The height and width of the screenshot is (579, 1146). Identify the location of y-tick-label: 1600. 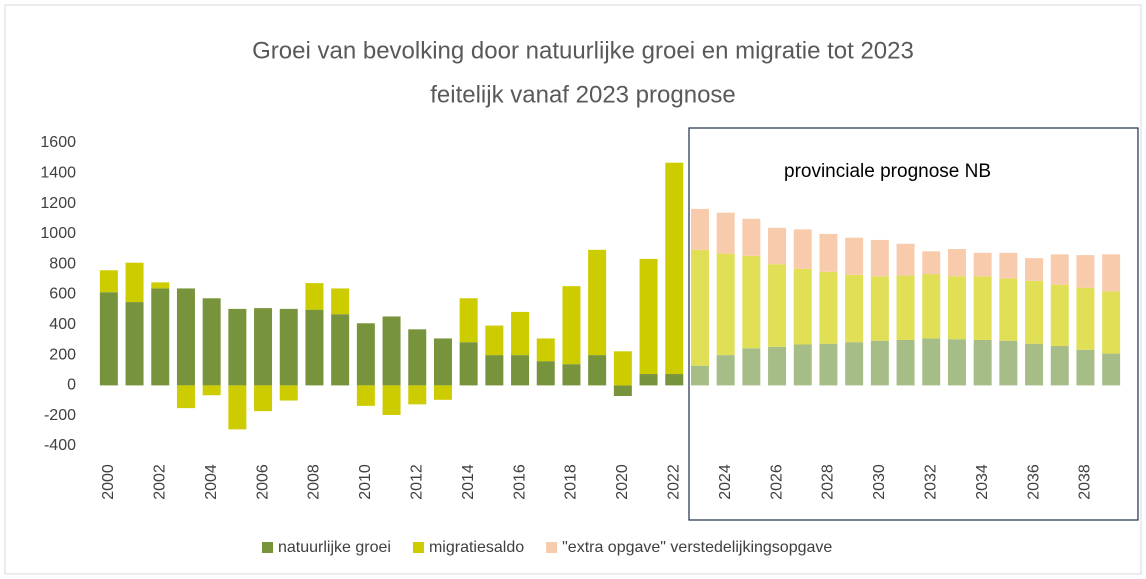
(58, 142).